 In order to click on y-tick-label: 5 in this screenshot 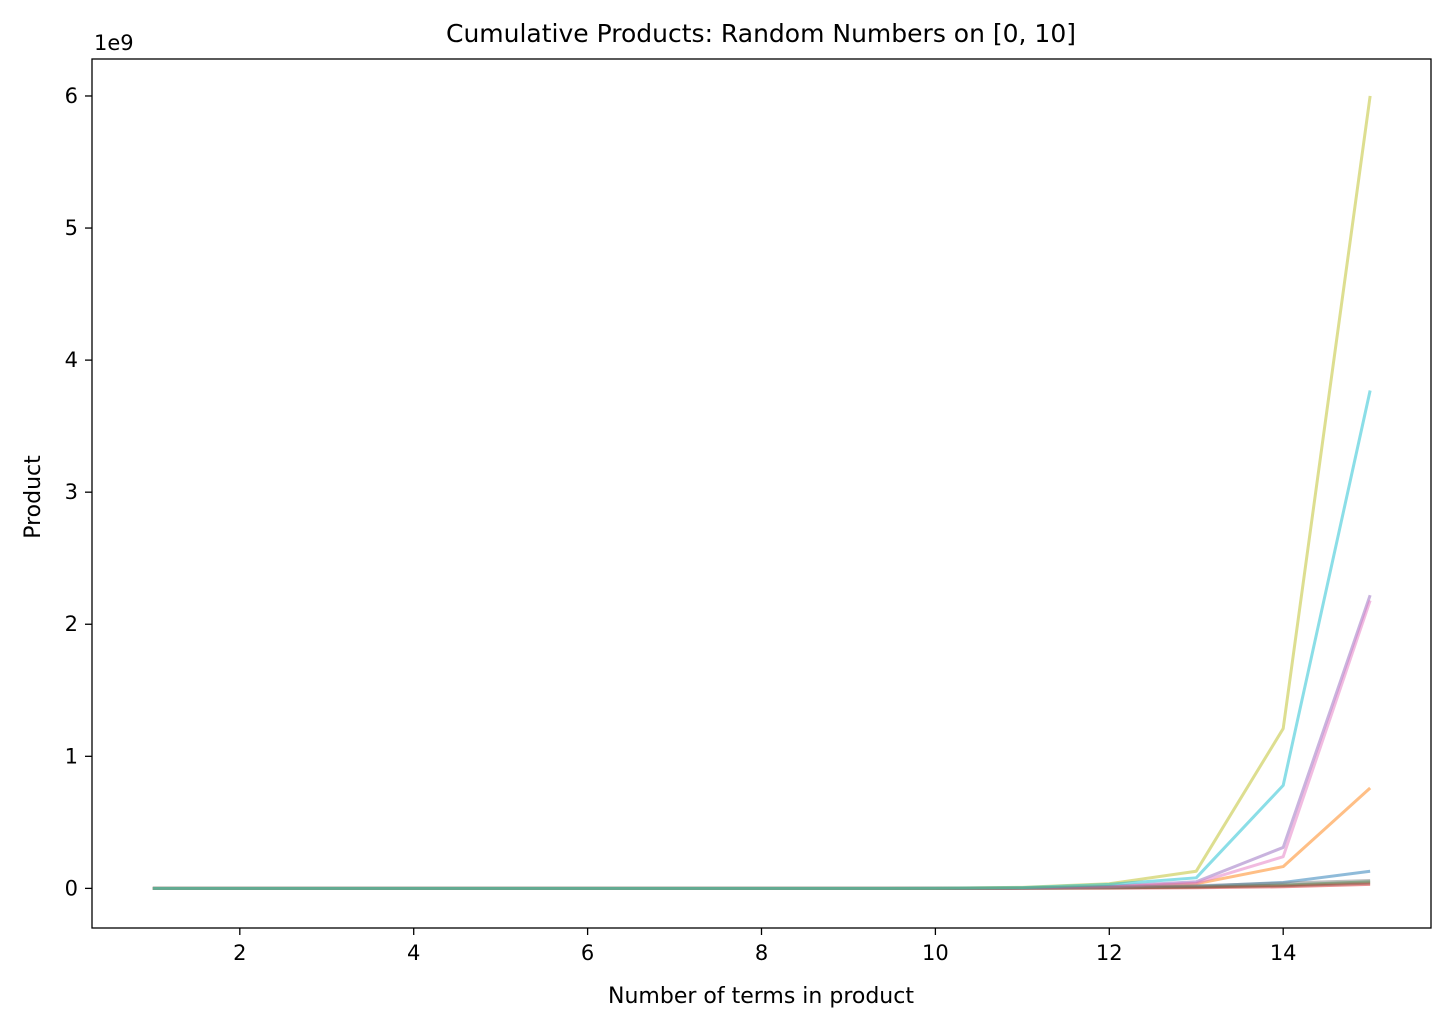, I will do `click(71, 228)`.